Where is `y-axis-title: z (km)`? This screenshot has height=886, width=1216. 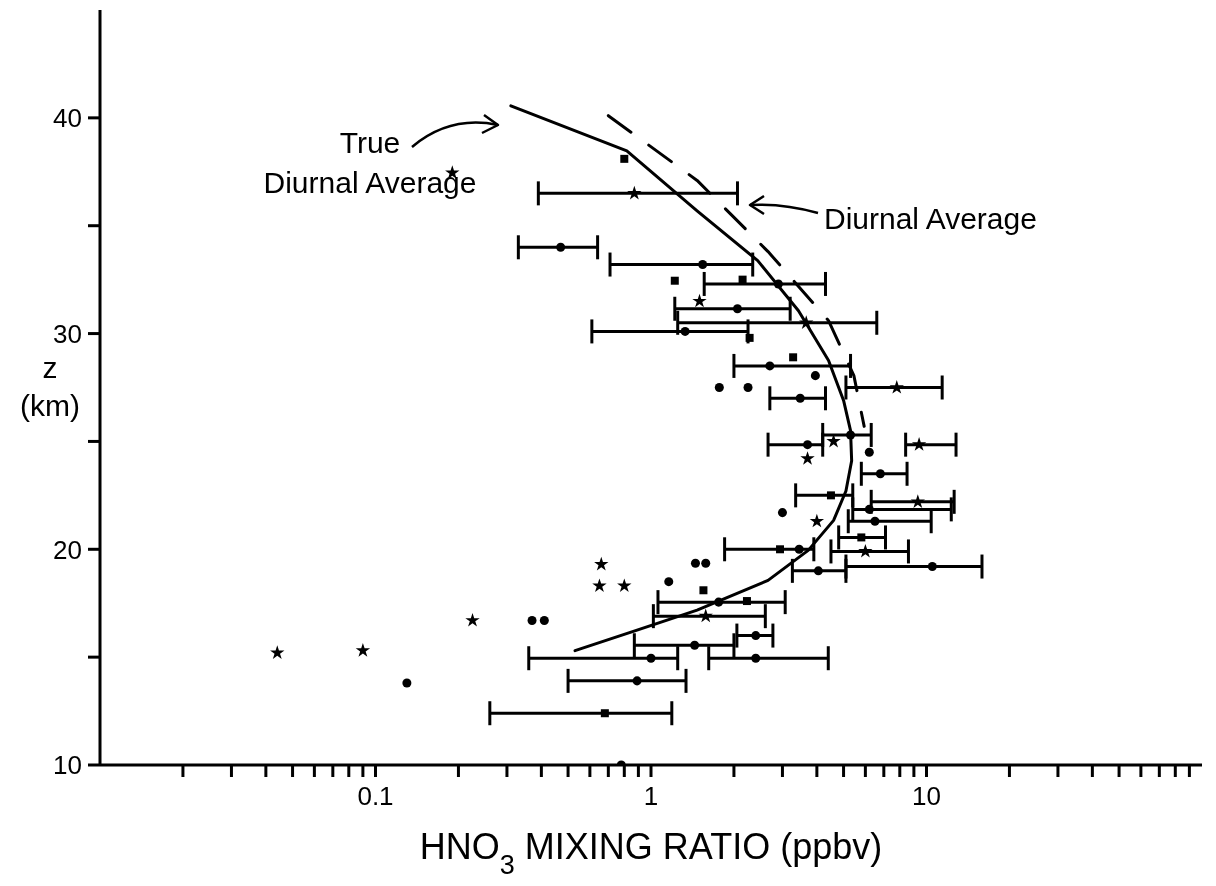 y-axis-title: z (km) is located at coordinates (50, 386).